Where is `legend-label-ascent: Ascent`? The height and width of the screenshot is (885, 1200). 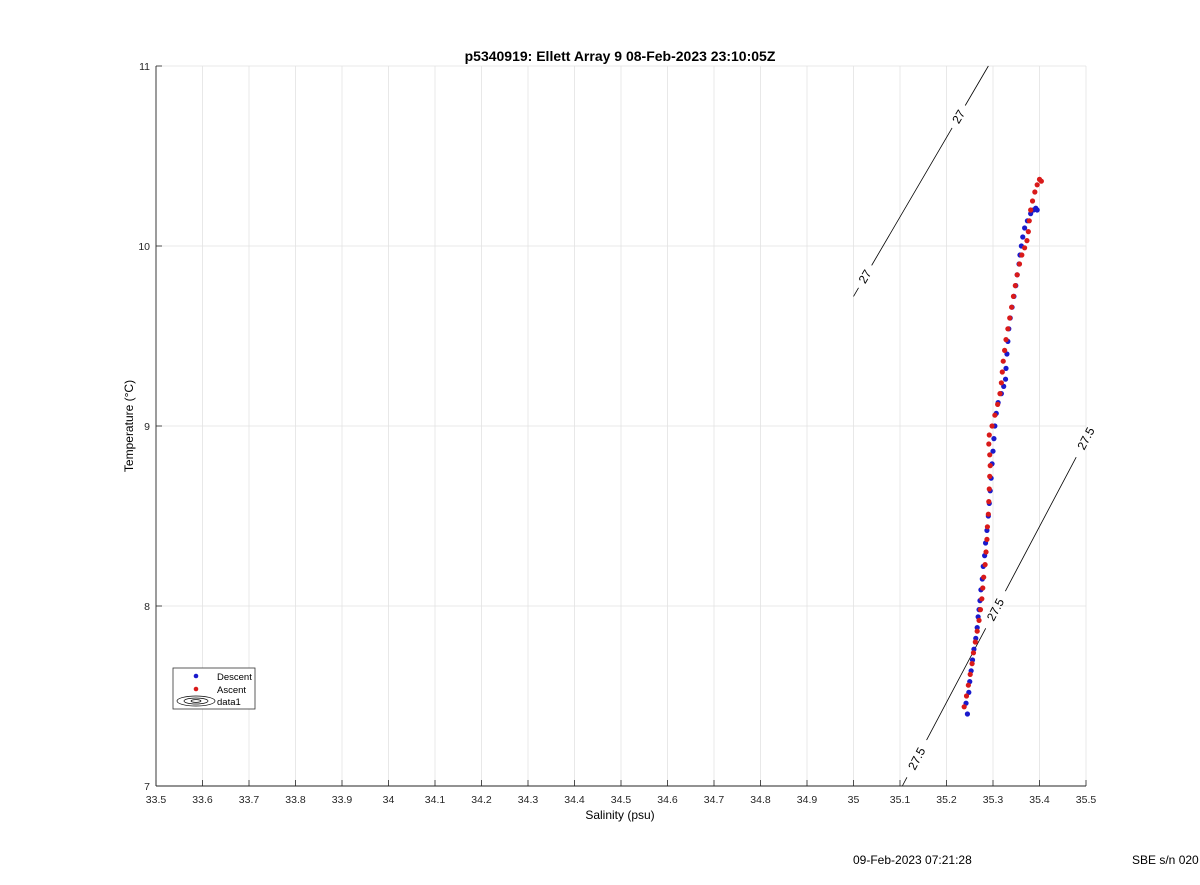
legend-label-ascent: Ascent is located at coordinates (231, 690).